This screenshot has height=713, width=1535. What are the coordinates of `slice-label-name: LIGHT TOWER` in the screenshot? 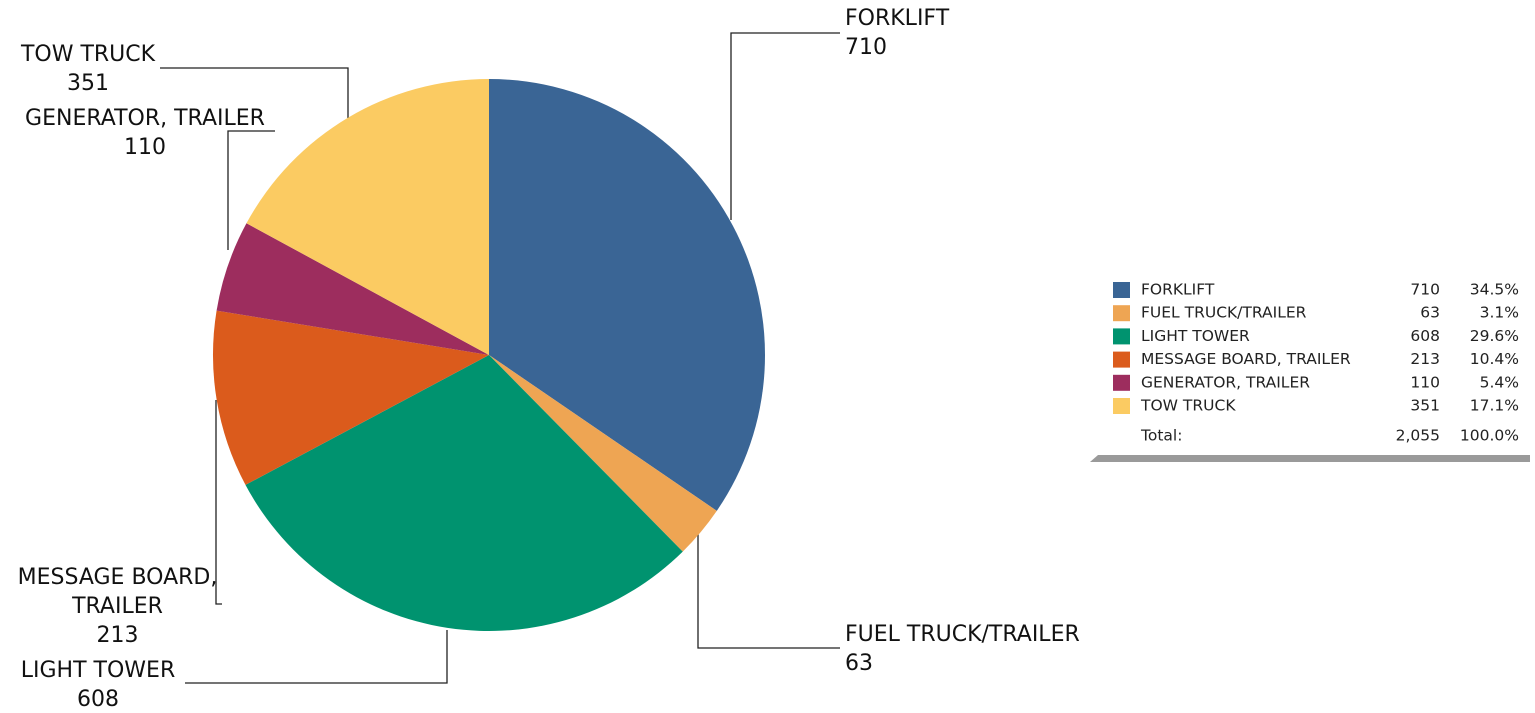 It's located at (98, 670).